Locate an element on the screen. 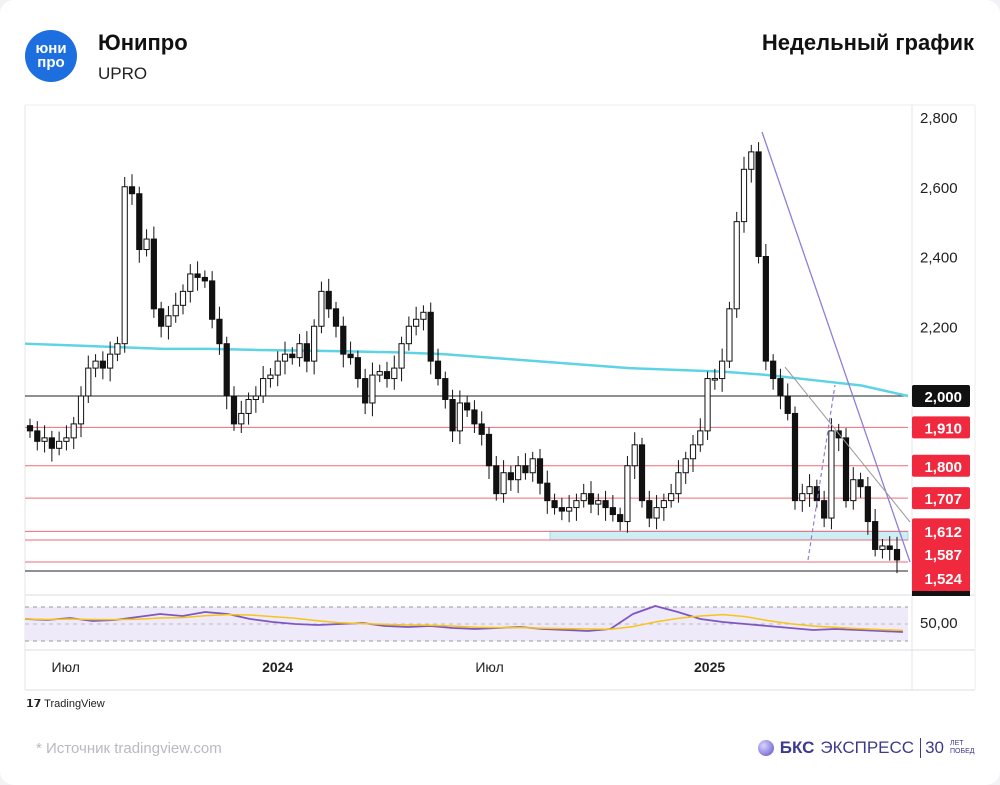 The width and height of the screenshot is (1000, 785). brand-bold: БКС is located at coordinates (797, 747).